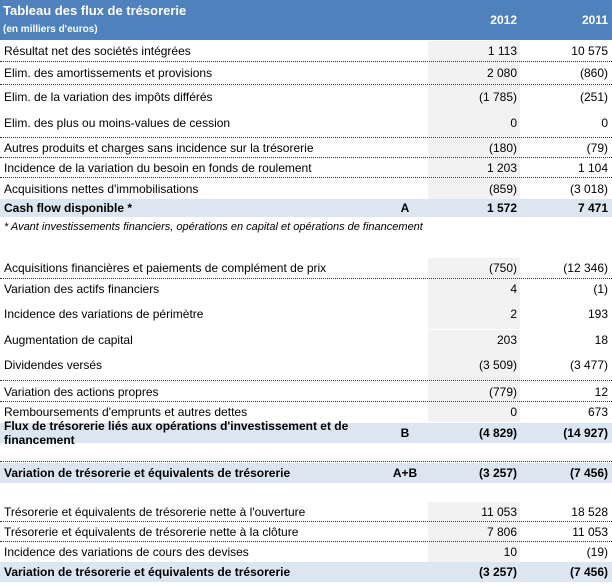 This screenshot has width=612, height=585. What do you see at coordinates (497, 365) in the screenshot?
I see `value-2012: (3 509)` at bounding box center [497, 365].